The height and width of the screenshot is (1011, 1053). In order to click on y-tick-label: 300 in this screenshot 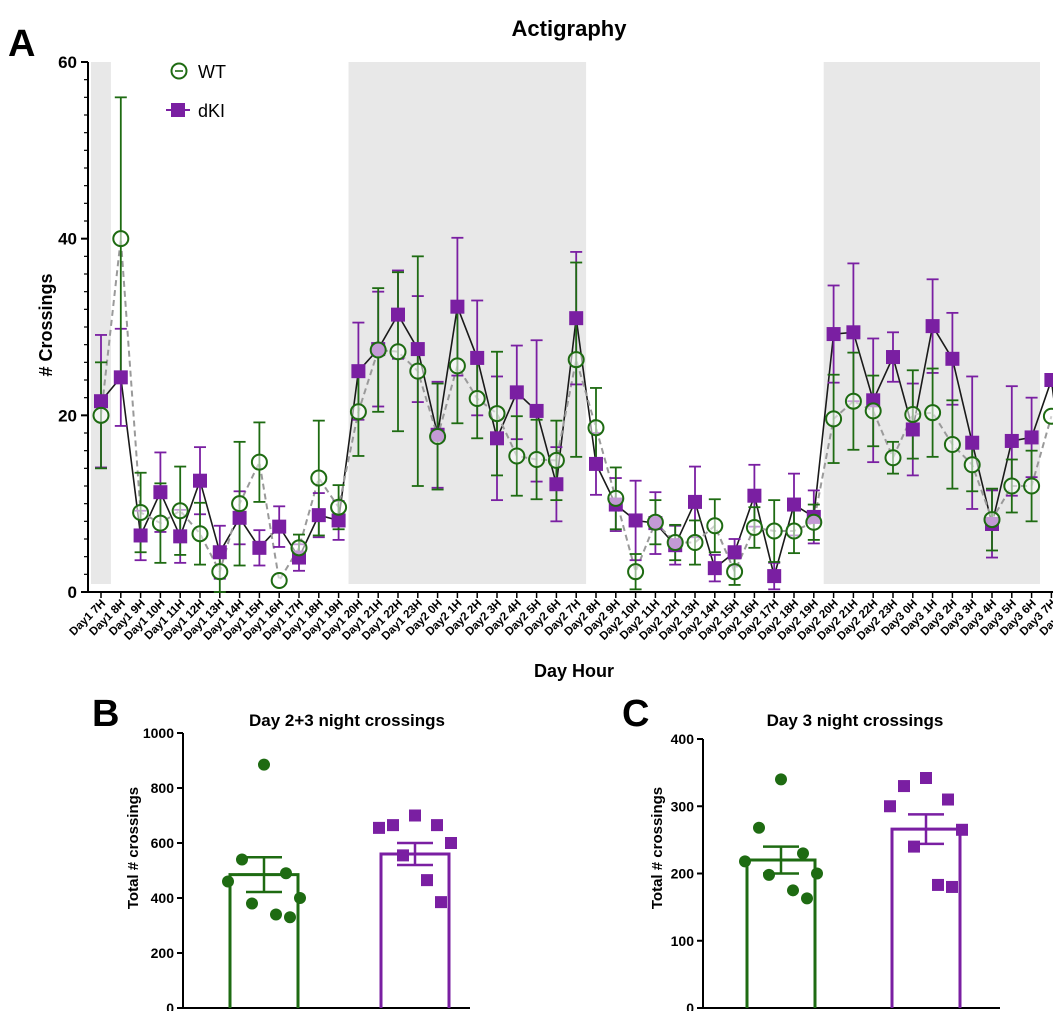, I will do `click(683, 806)`.